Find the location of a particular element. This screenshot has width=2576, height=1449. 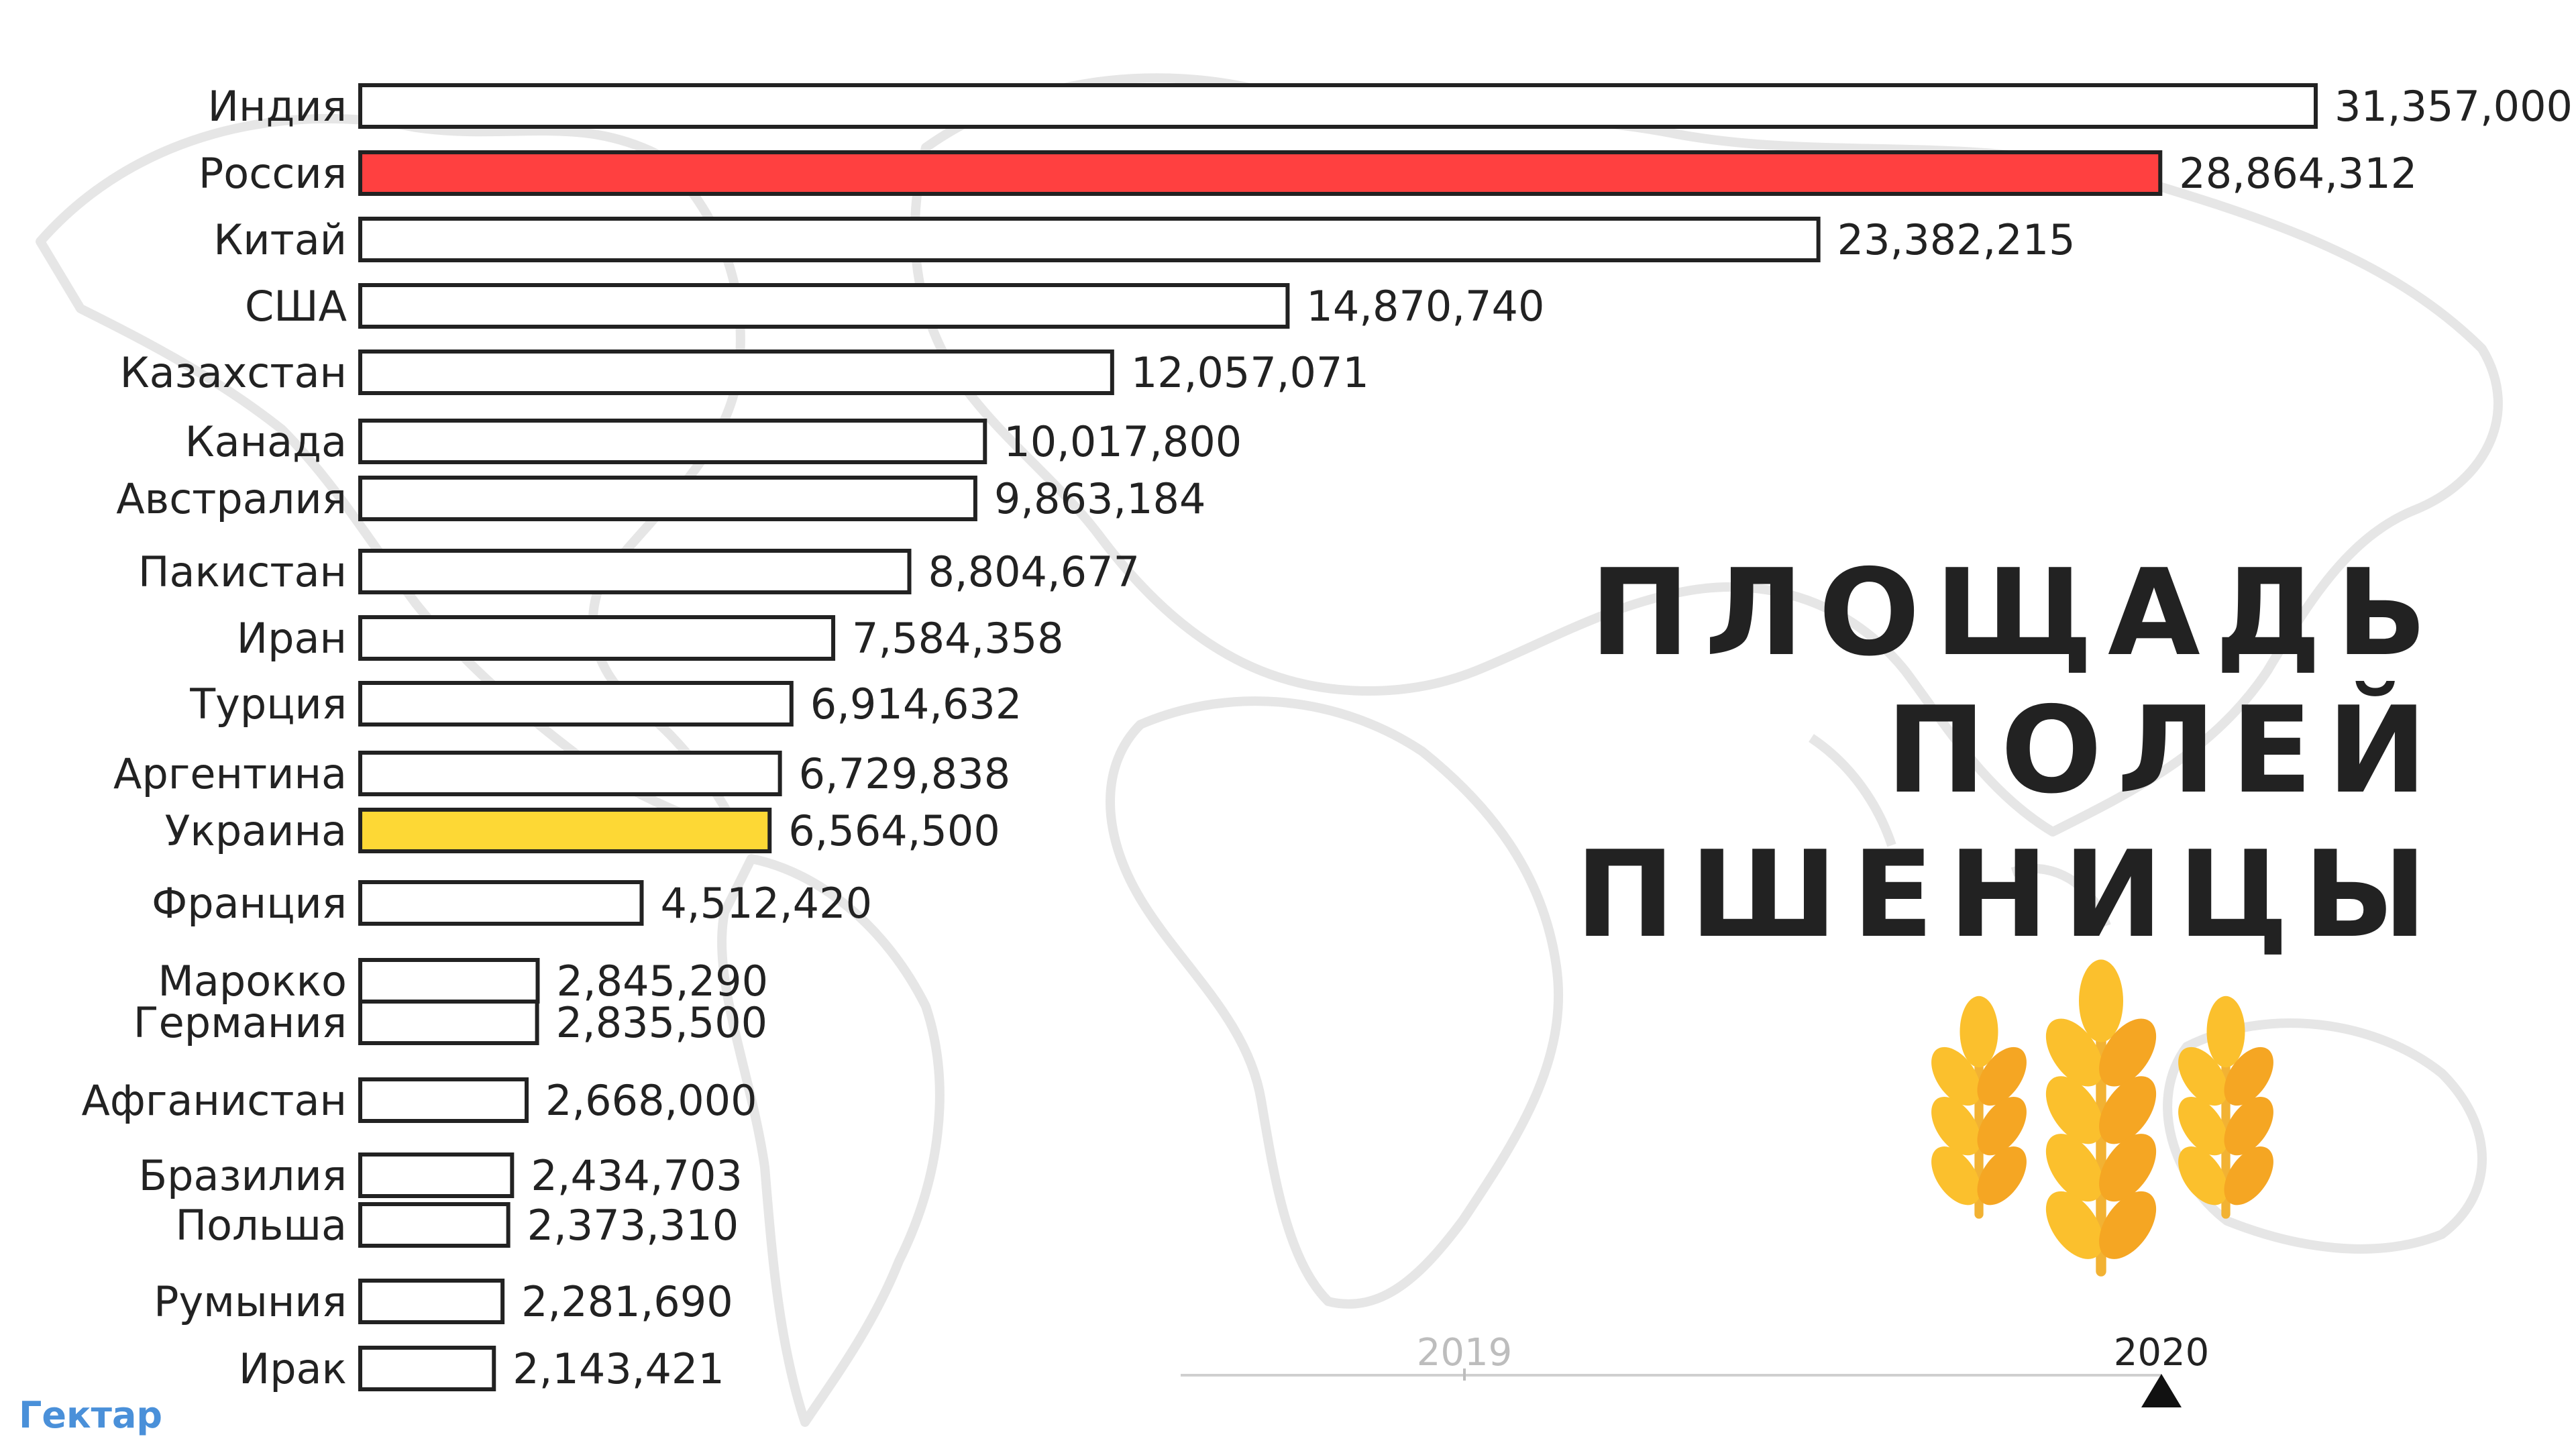

category-label-15: Германия is located at coordinates (240, 1022).